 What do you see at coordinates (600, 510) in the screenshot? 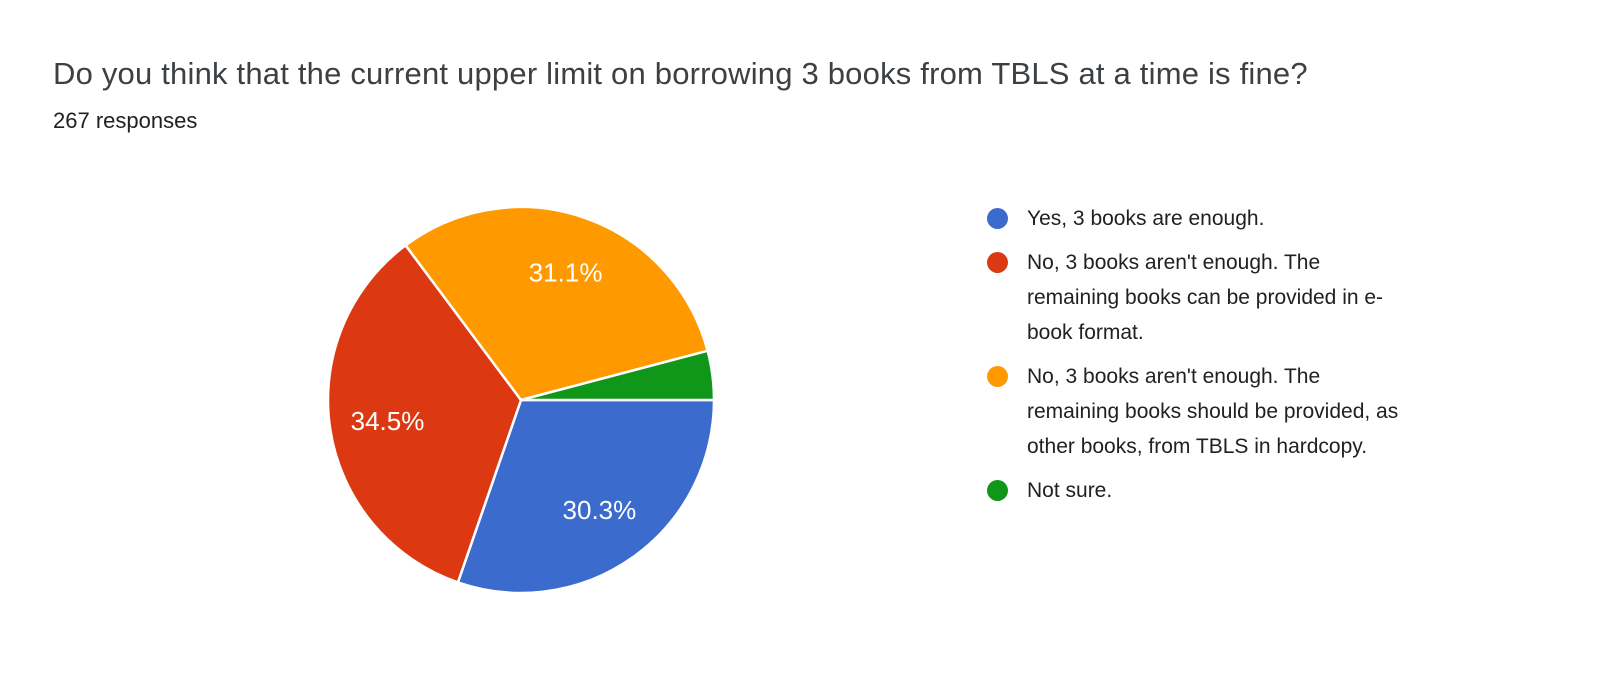
I see `pie-slice-label: 30.3%` at bounding box center [600, 510].